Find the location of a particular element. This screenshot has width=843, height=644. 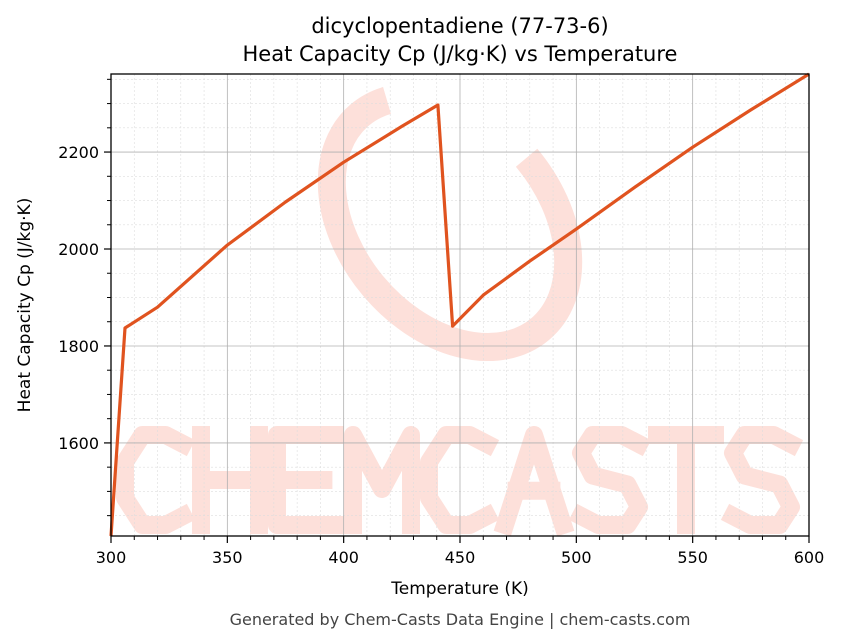

watermark-c-logo is located at coordinates (450, 222).